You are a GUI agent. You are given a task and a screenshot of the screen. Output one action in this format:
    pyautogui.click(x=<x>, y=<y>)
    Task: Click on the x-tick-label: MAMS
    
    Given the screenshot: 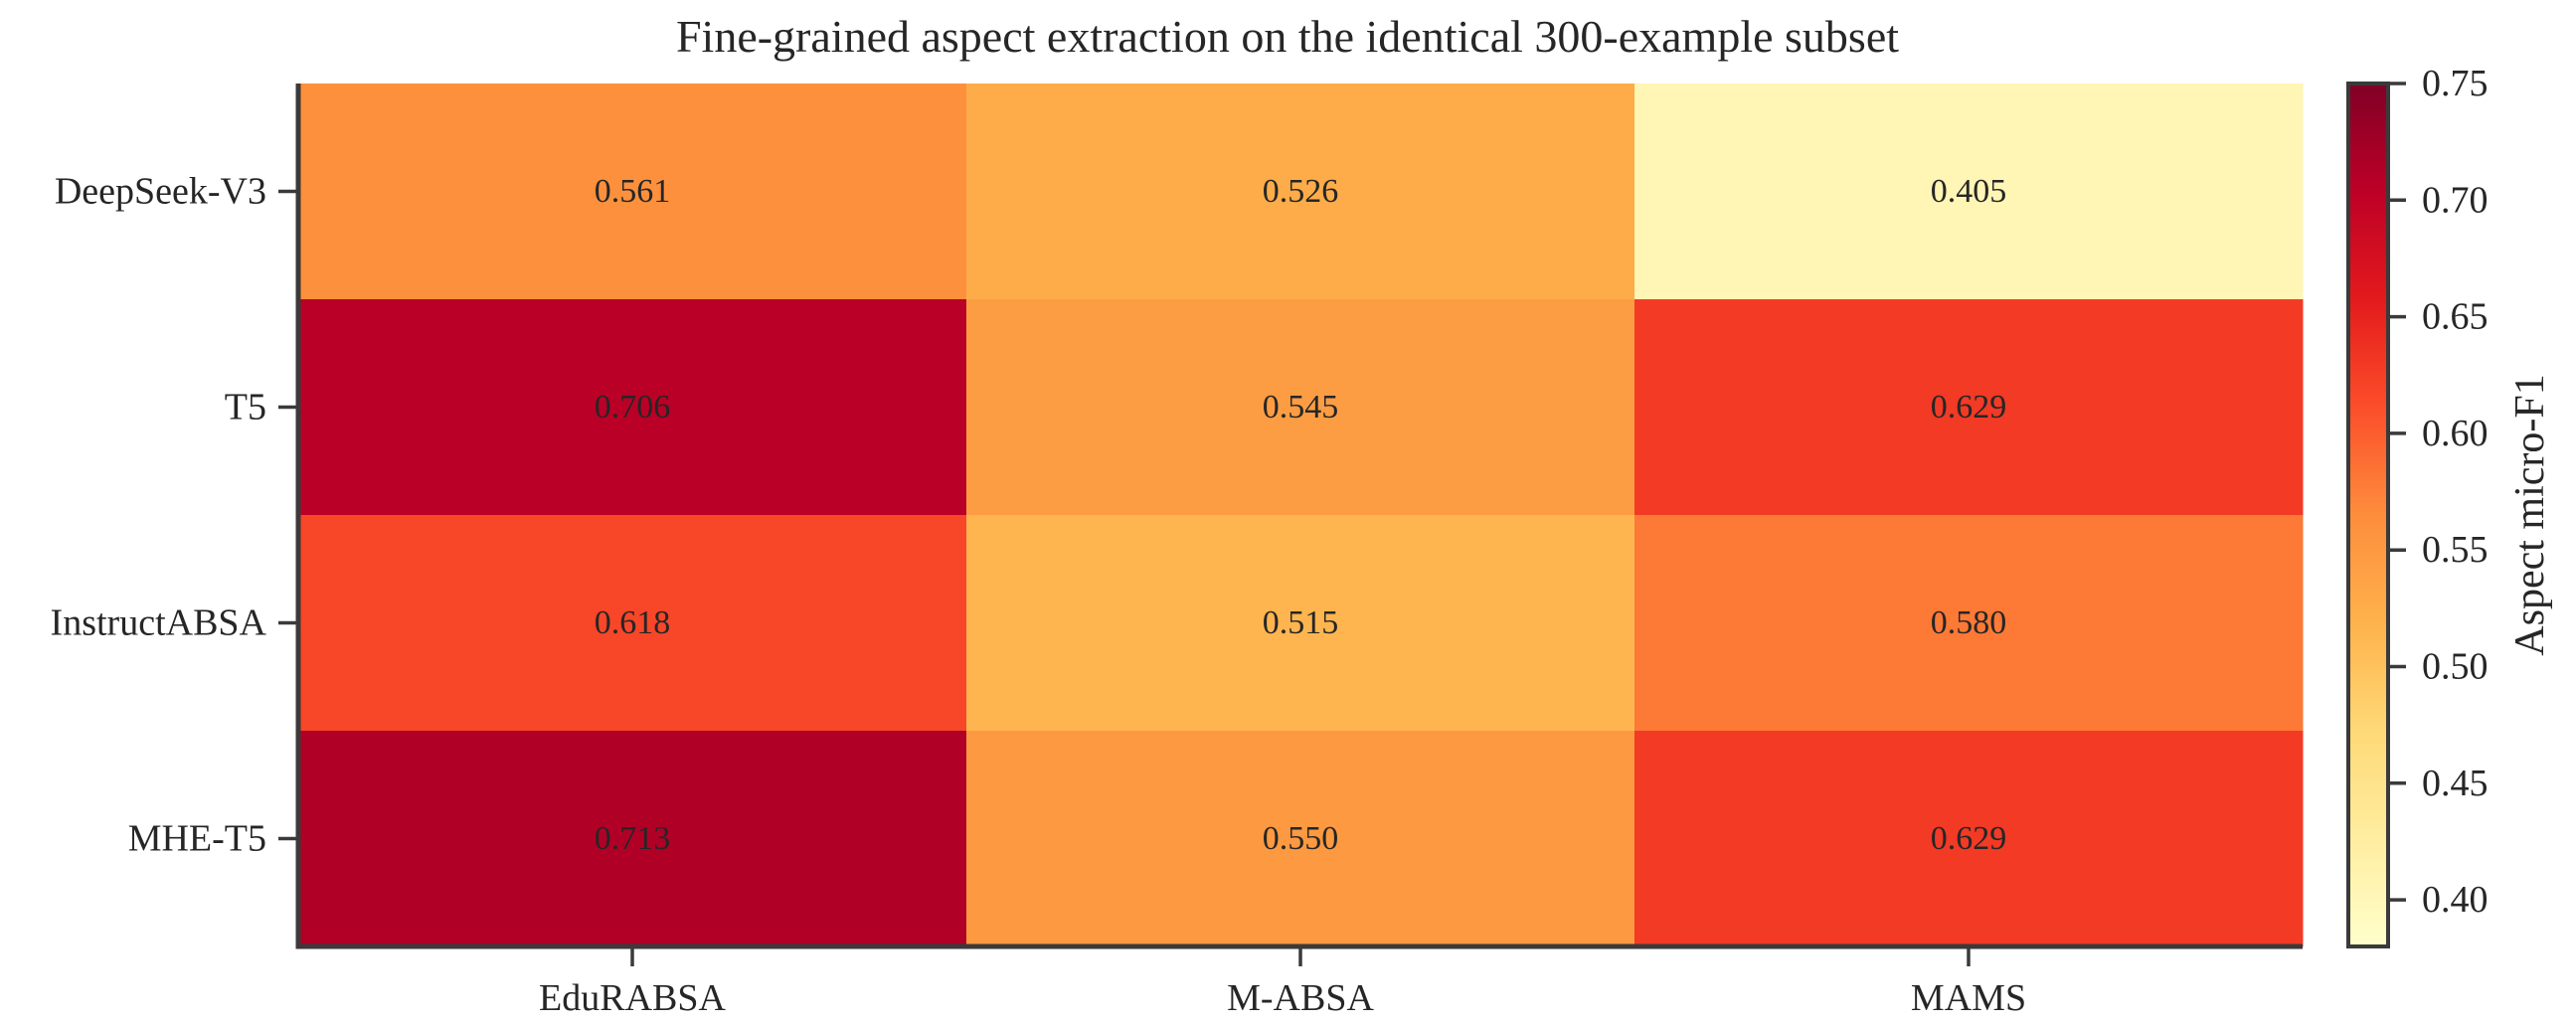 What is the action you would take?
    pyautogui.click(x=1968, y=998)
    